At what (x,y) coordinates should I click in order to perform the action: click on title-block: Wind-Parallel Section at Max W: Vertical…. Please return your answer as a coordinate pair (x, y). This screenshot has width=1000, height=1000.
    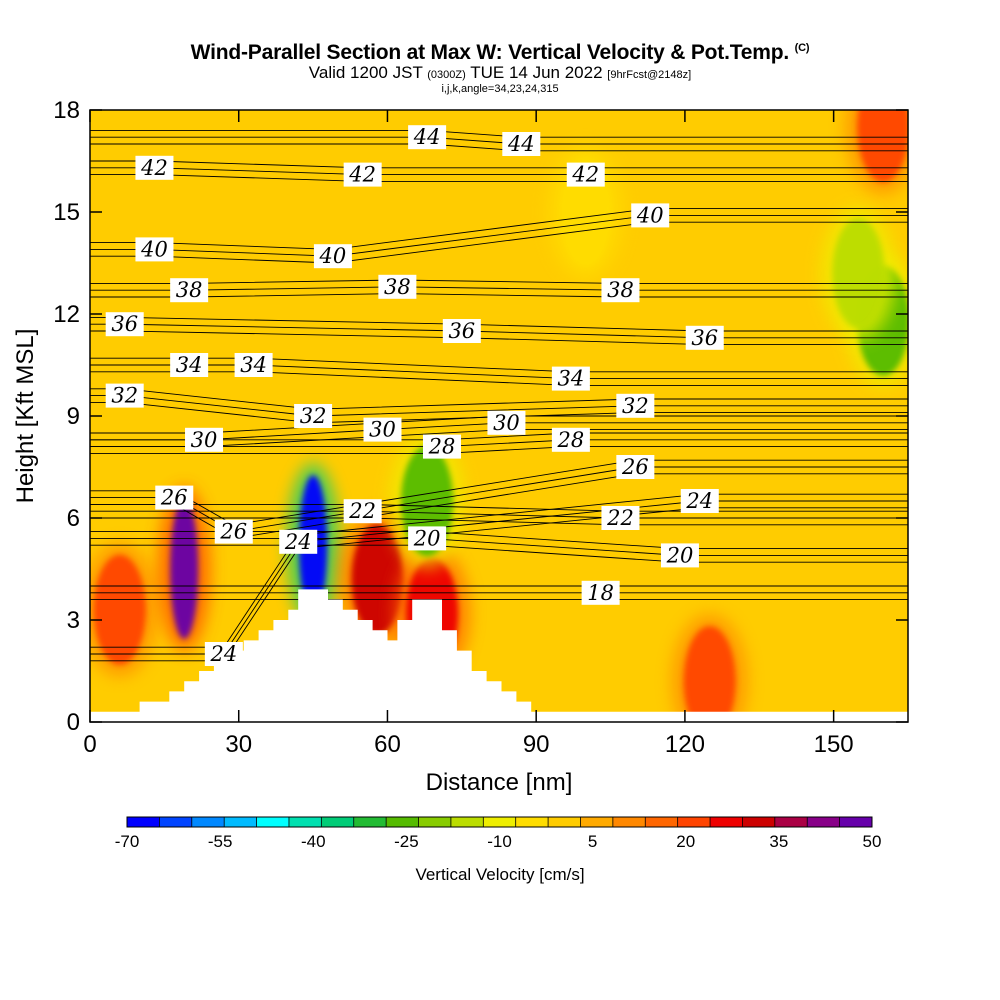
    Looking at the image, I should click on (500, 65).